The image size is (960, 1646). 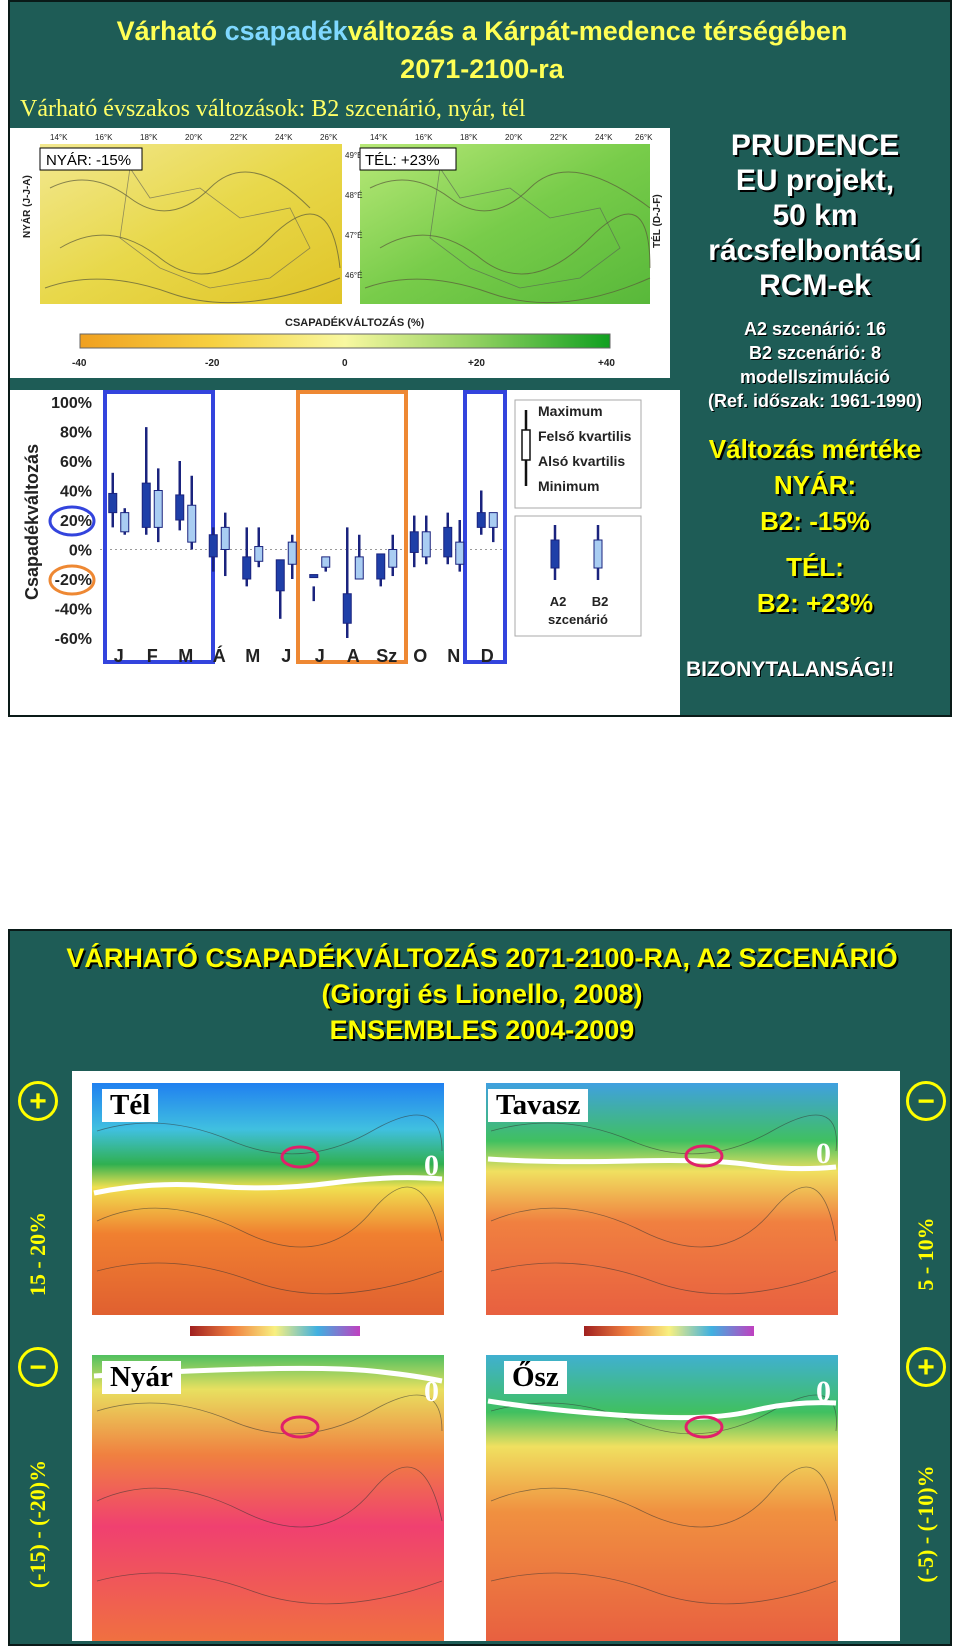 I want to click on lat-tick: 48°É, so click(x=353, y=195).